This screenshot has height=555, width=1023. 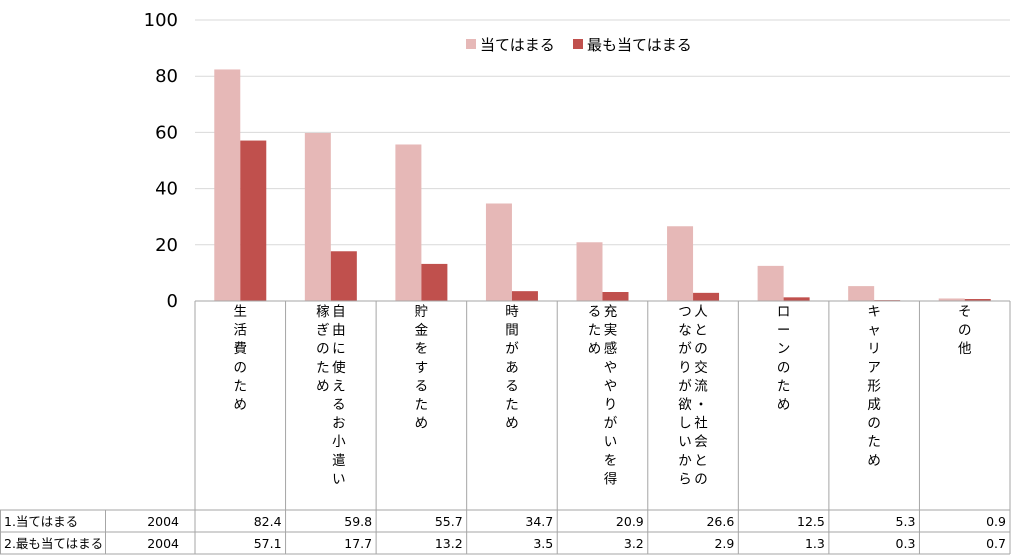 I want to click on table-cell-value: 5.3, so click(x=906, y=521).